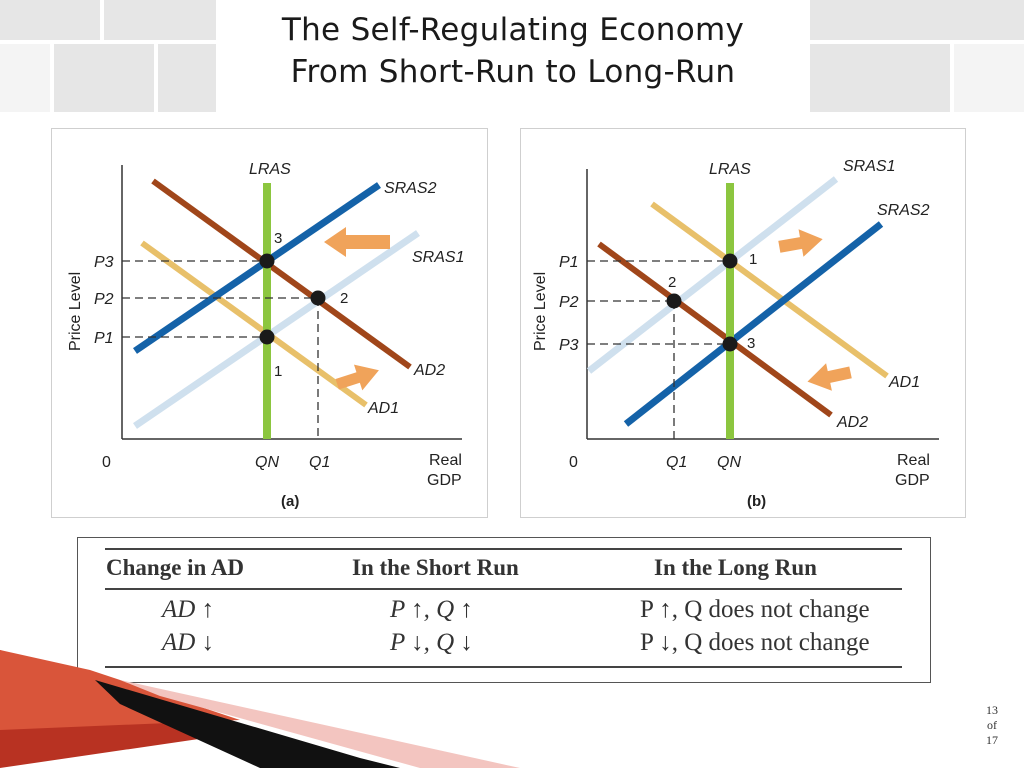 Image resolution: width=1024 pixels, height=768 pixels. What do you see at coordinates (735, 567) in the screenshot?
I see `table-header-long-run: In the Long Run` at bounding box center [735, 567].